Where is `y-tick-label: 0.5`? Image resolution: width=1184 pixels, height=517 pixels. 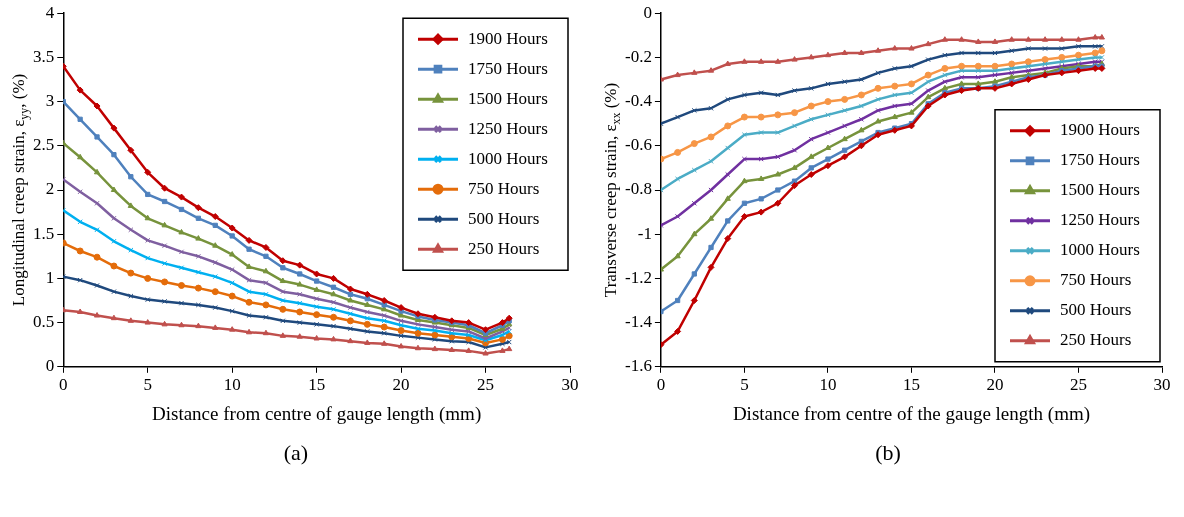
y-tick-label: 0.5 is located at coordinates (44, 322).